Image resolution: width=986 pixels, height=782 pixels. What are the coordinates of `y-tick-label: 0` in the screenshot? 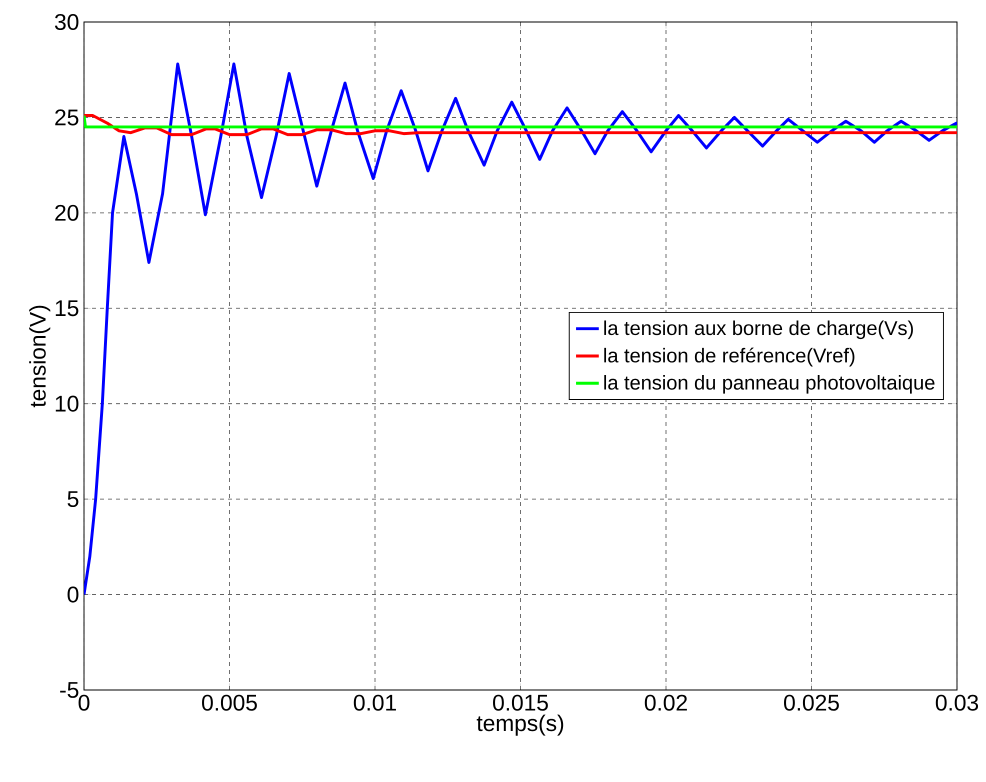 It's located at (73, 594).